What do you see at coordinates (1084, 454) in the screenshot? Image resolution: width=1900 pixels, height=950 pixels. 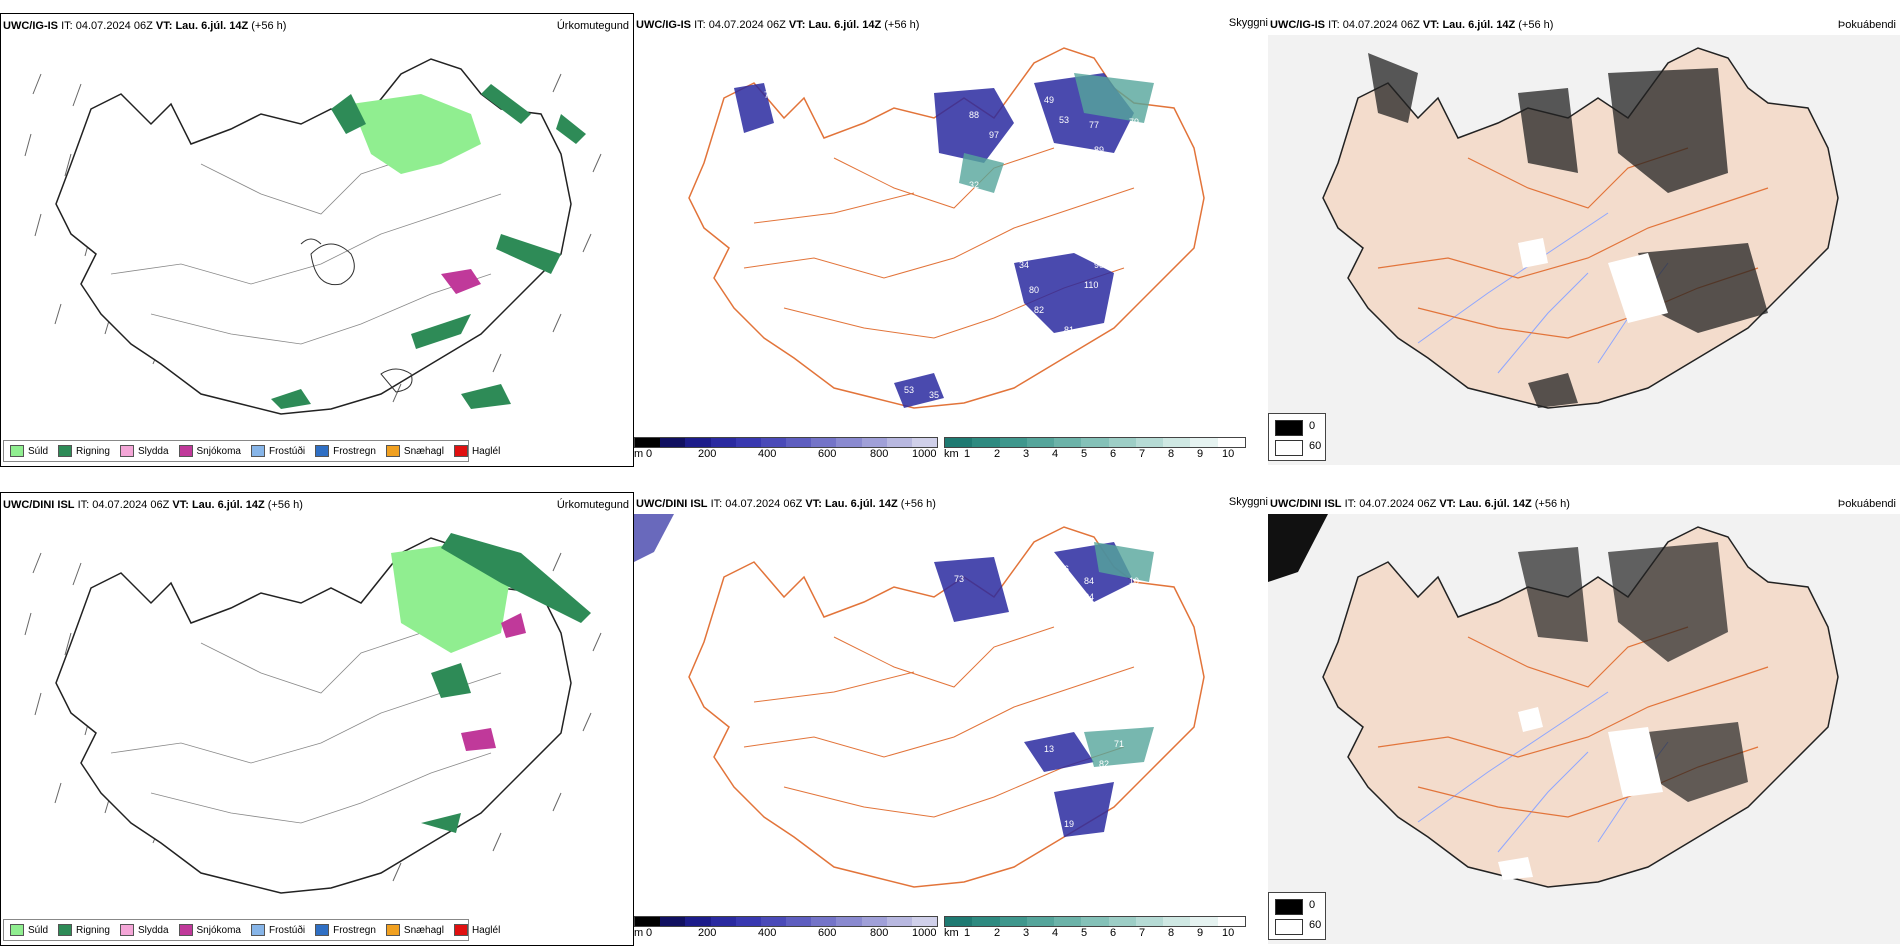 I see `cbar-tick: 5` at bounding box center [1084, 454].